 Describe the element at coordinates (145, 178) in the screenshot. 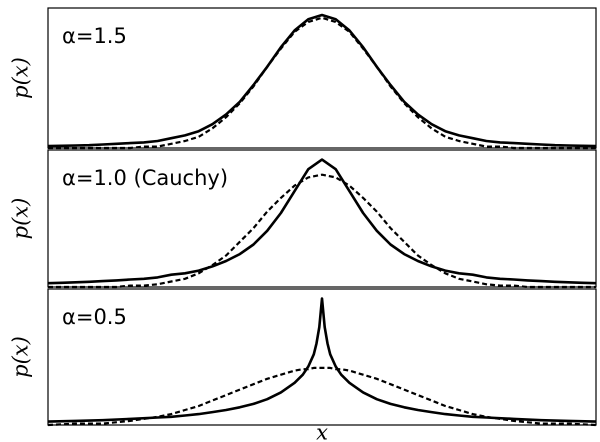

I see `panel-title: α=1.0 (Cauchy)` at that location.